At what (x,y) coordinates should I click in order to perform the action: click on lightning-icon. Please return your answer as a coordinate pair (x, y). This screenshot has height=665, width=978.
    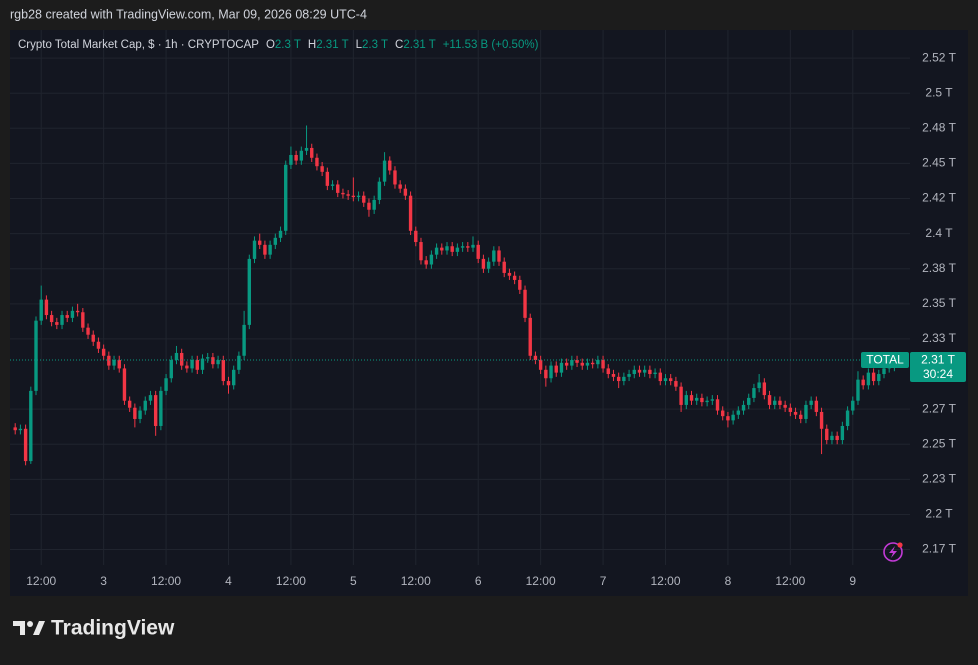
    Looking at the image, I should click on (893, 552).